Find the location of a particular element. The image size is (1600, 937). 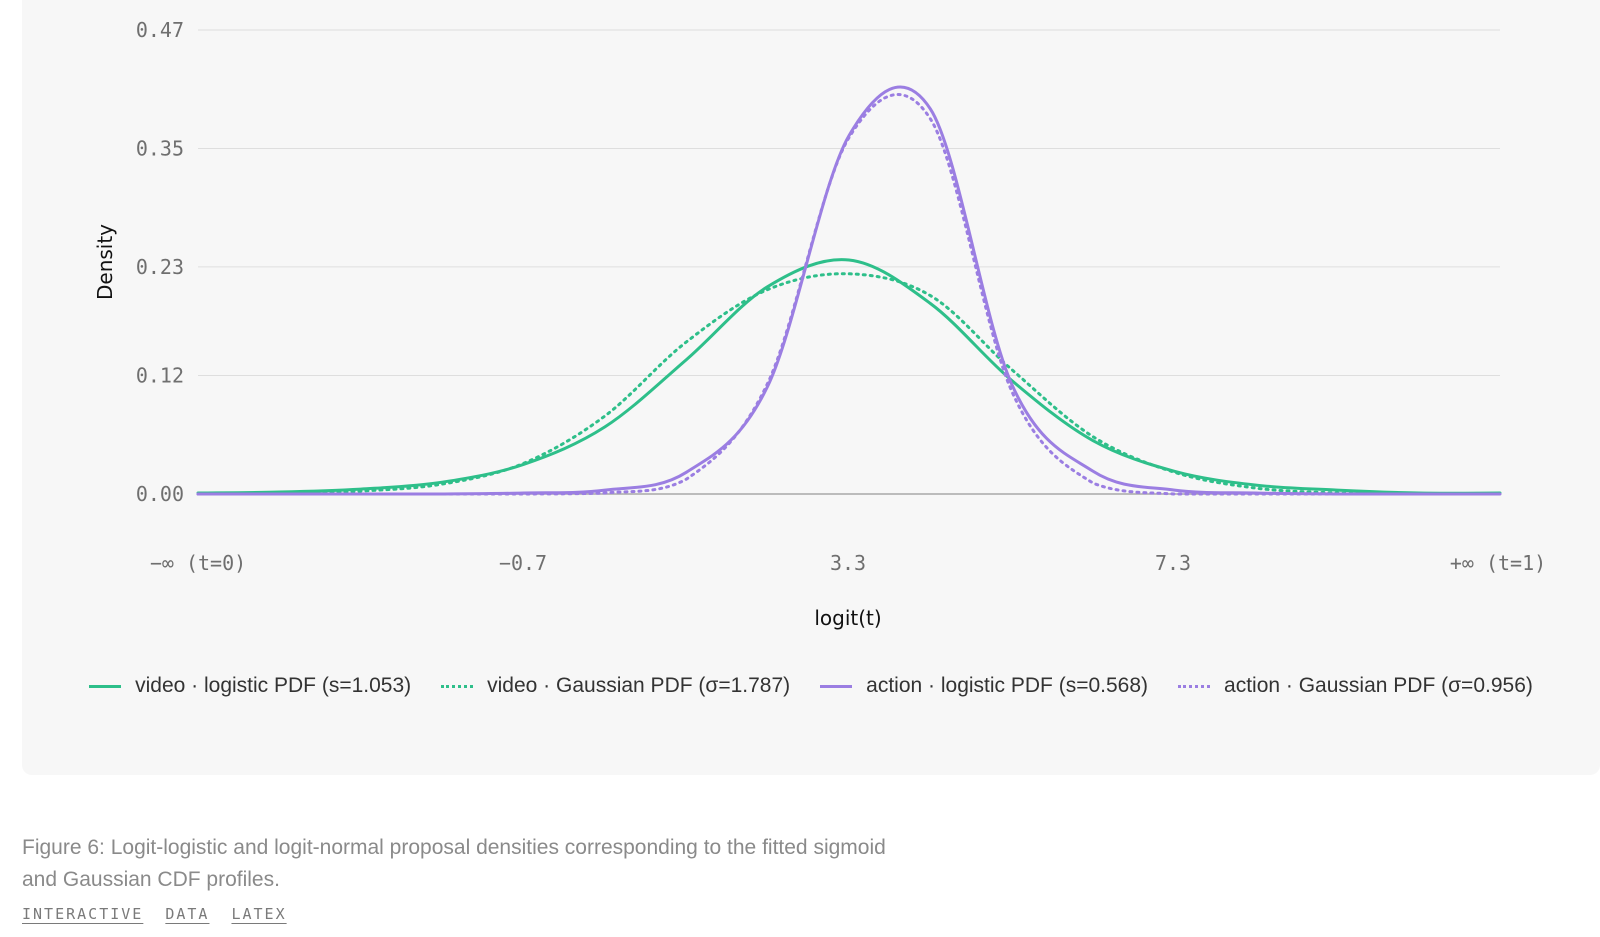

data-link: DATA is located at coordinates (187, 914).